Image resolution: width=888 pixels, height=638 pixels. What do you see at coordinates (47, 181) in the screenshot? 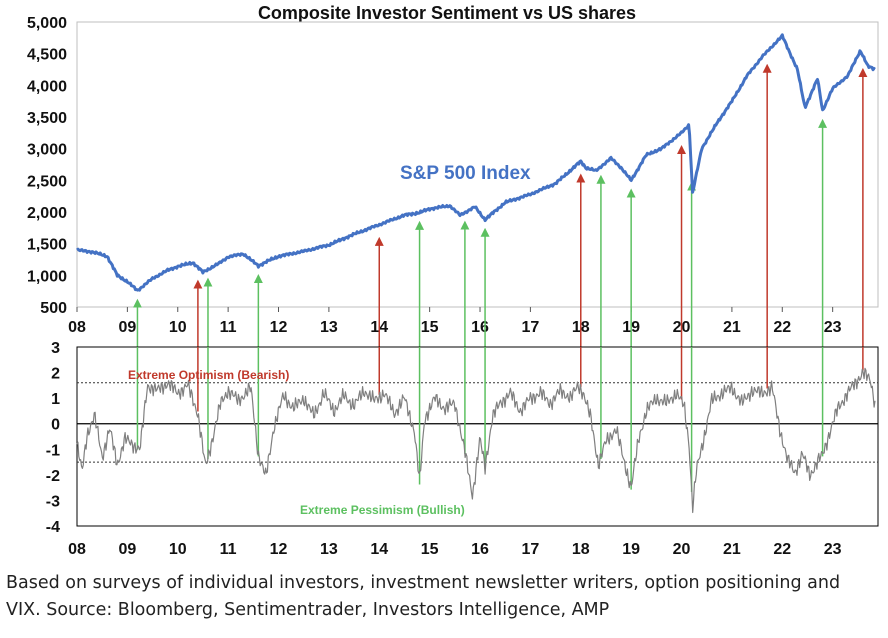
I see `sp500-y-tick-label: 2,500` at bounding box center [47, 181].